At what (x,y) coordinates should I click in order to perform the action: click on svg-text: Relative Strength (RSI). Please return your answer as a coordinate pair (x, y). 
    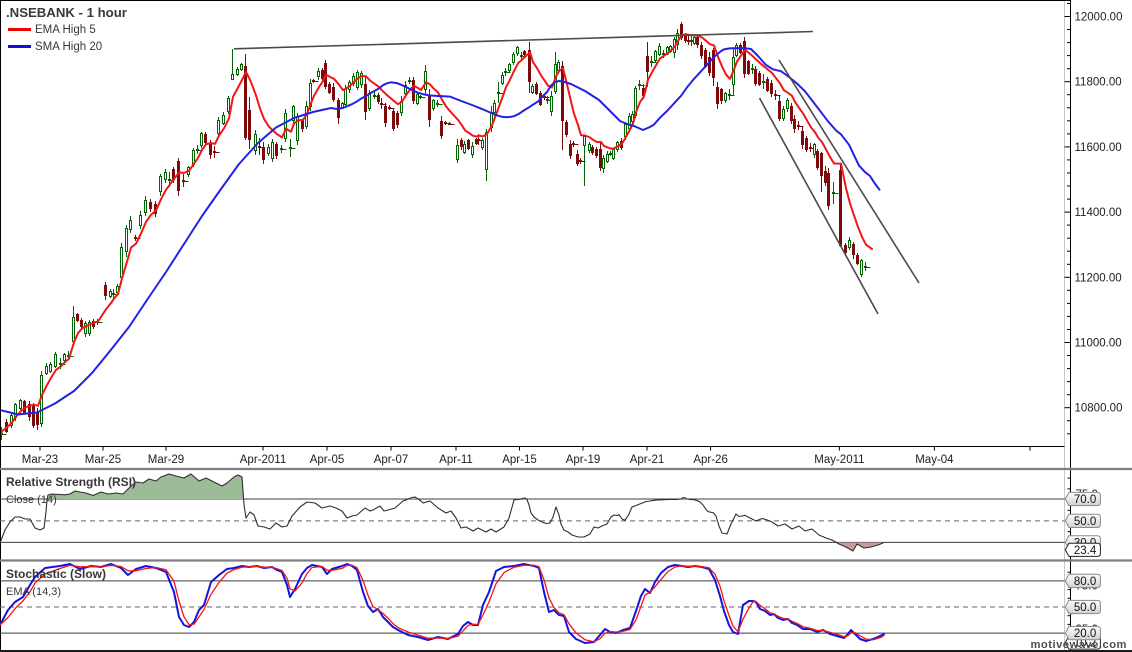
    Looking at the image, I should click on (71, 482).